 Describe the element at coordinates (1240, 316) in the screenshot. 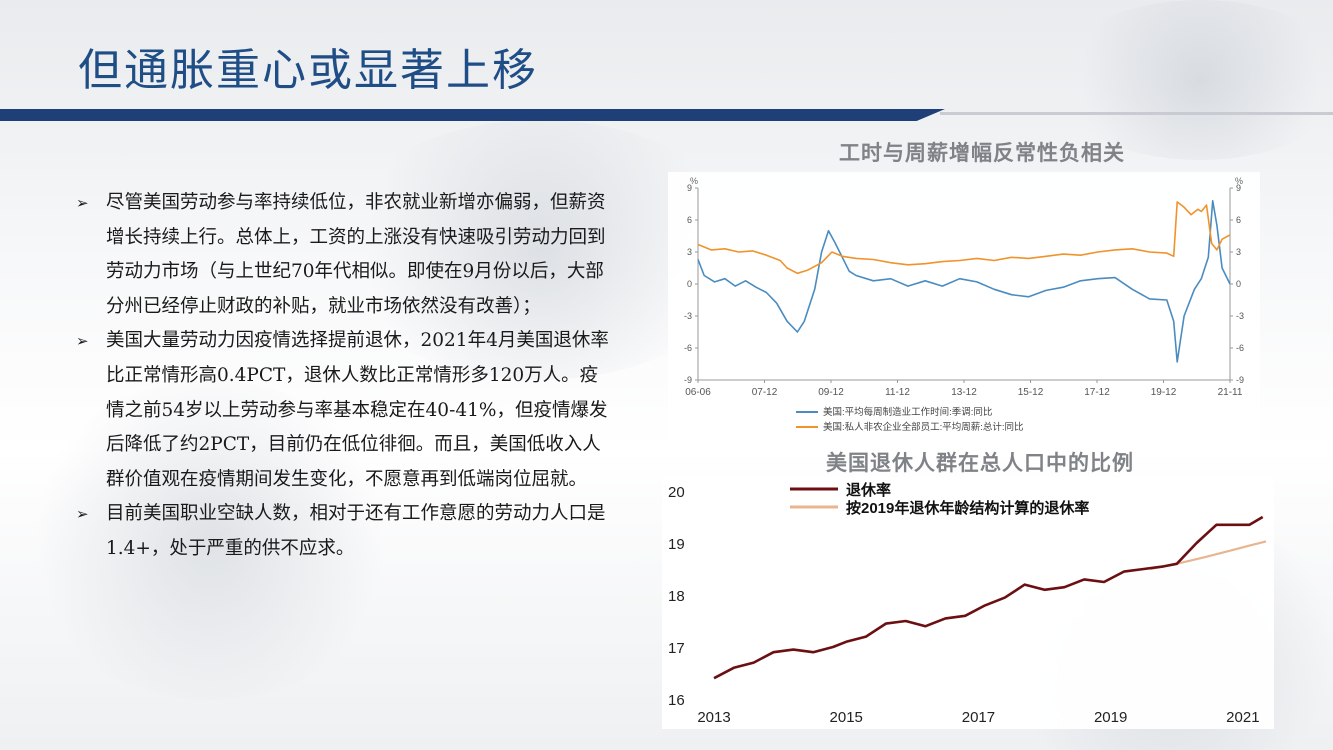

I see `chart1-y-tick-right: -3` at that location.